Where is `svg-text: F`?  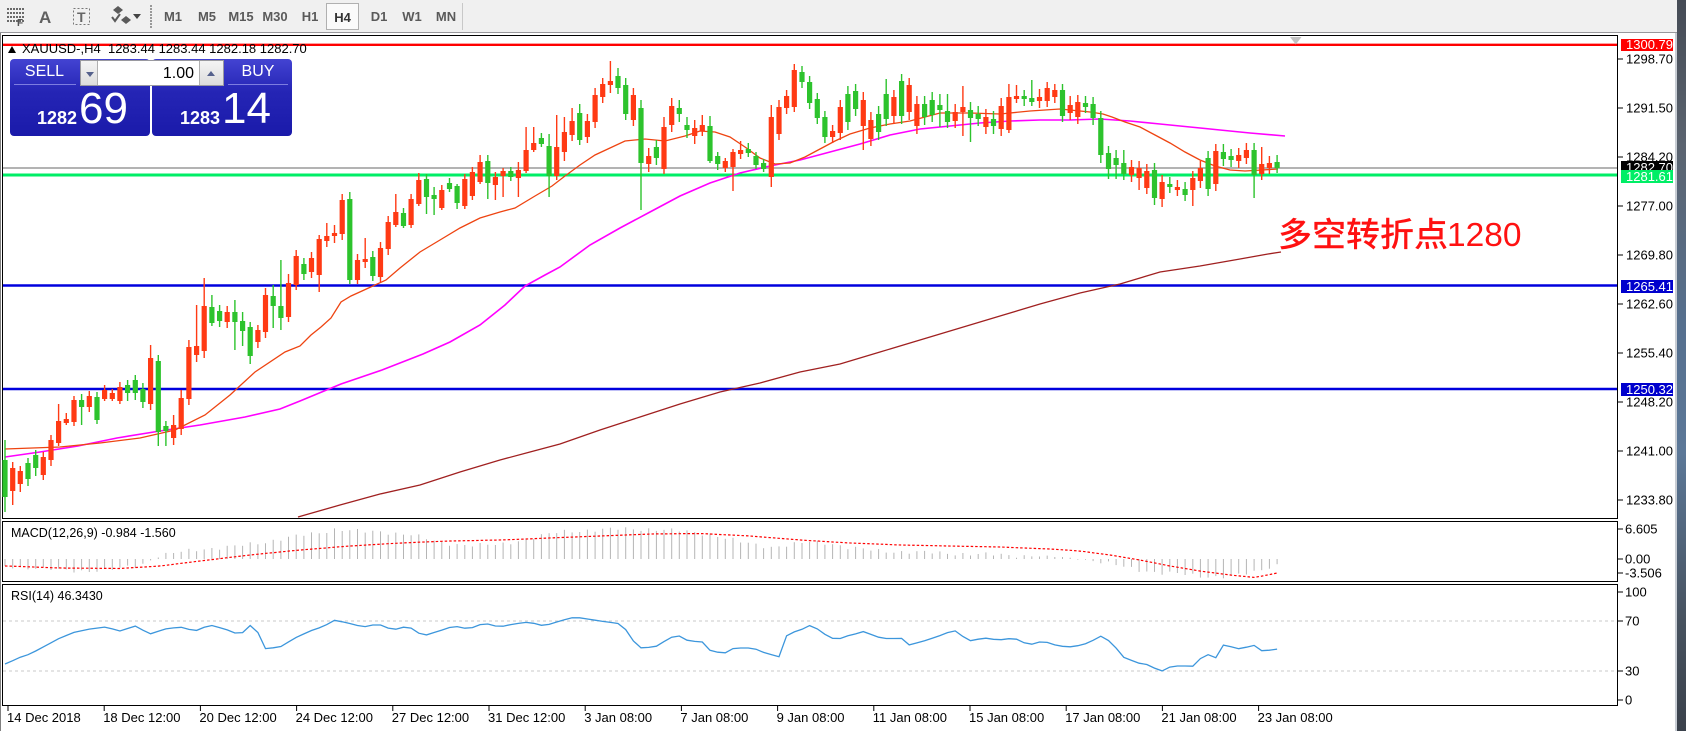 svg-text: F is located at coordinates (20, 23).